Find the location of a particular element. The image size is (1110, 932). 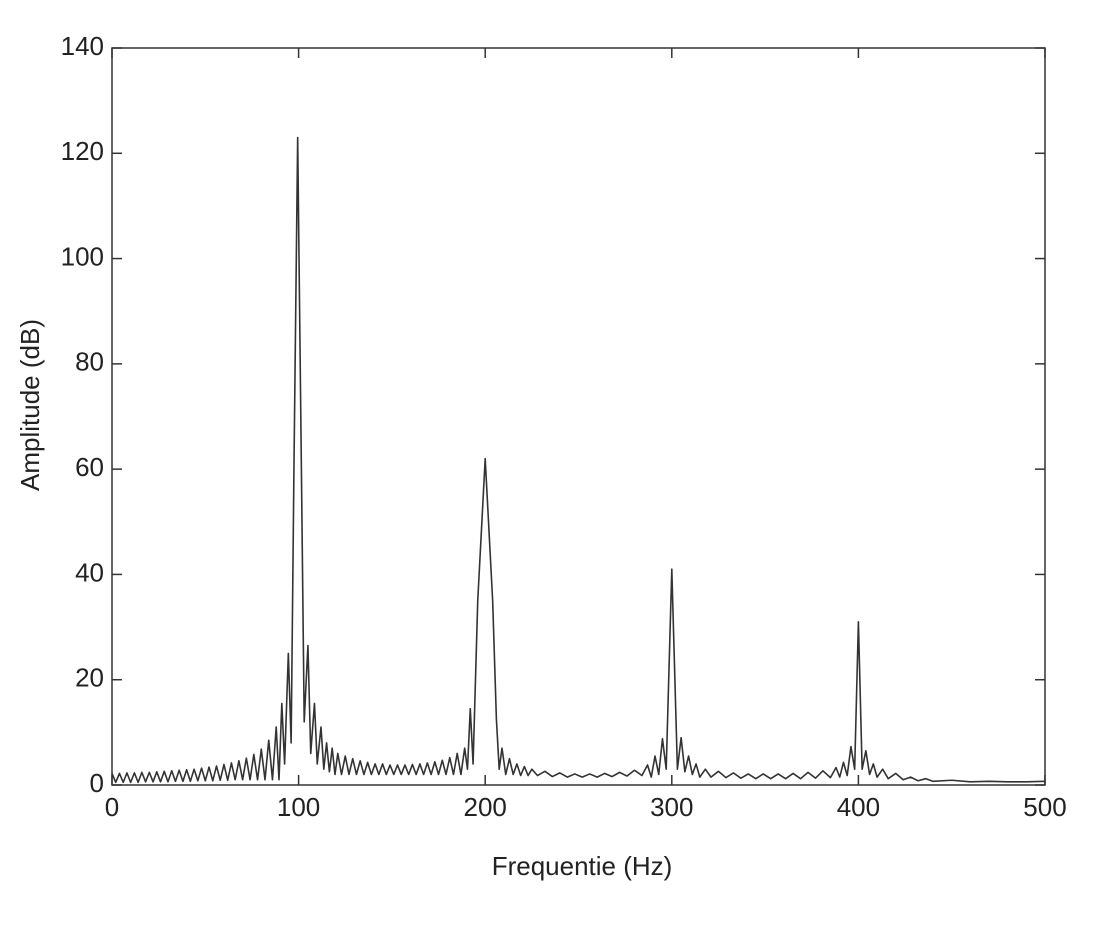

x-tick-label: 400 is located at coordinates (858, 807).